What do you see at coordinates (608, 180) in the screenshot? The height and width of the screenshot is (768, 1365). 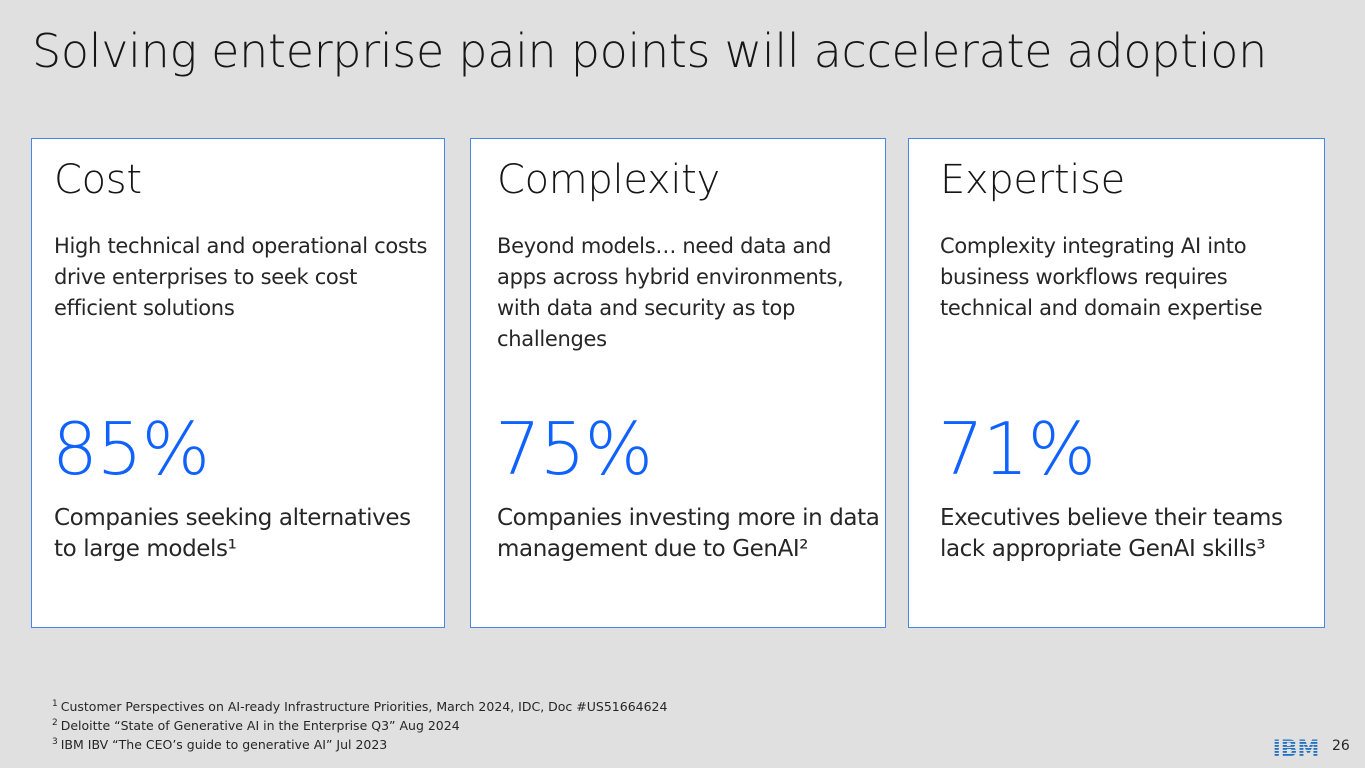 I see `card-title: Complexity` at bounding box center [608, 180].